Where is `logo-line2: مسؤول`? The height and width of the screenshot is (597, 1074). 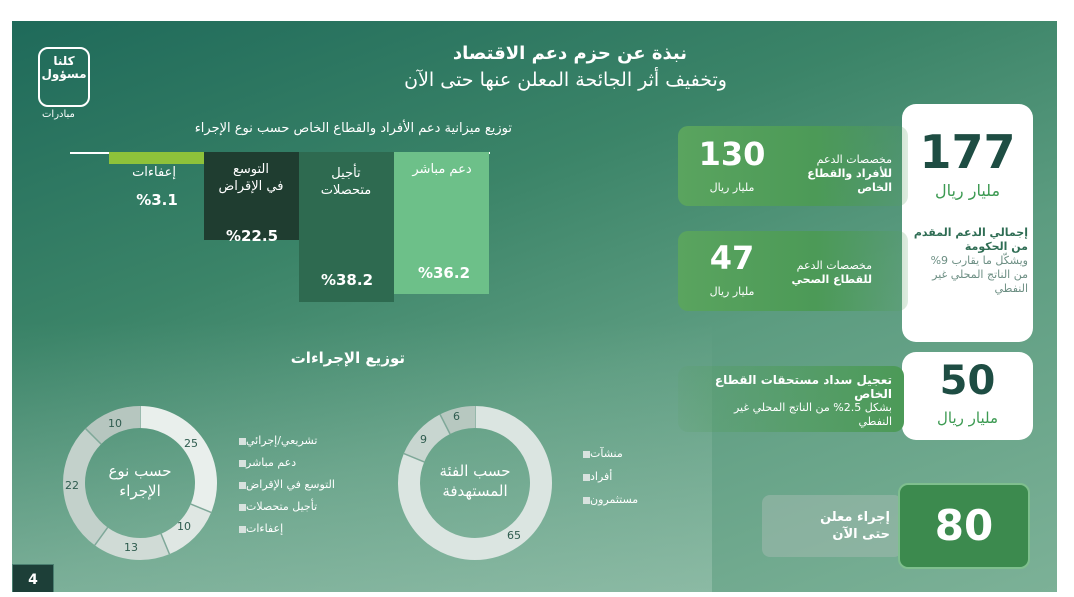 logo-line2: مسؤول is located at coordinates (64, 74).